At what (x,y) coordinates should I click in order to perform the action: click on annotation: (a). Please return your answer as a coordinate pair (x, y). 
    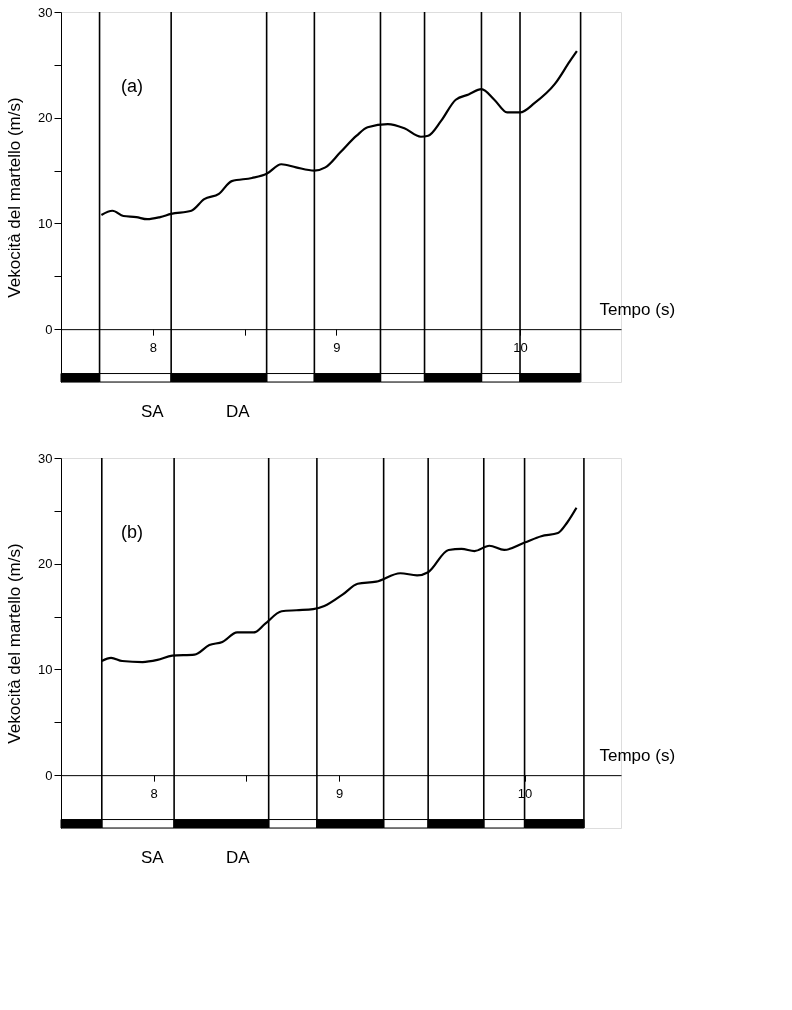
    Looking at the image, I should click on (132, 86).